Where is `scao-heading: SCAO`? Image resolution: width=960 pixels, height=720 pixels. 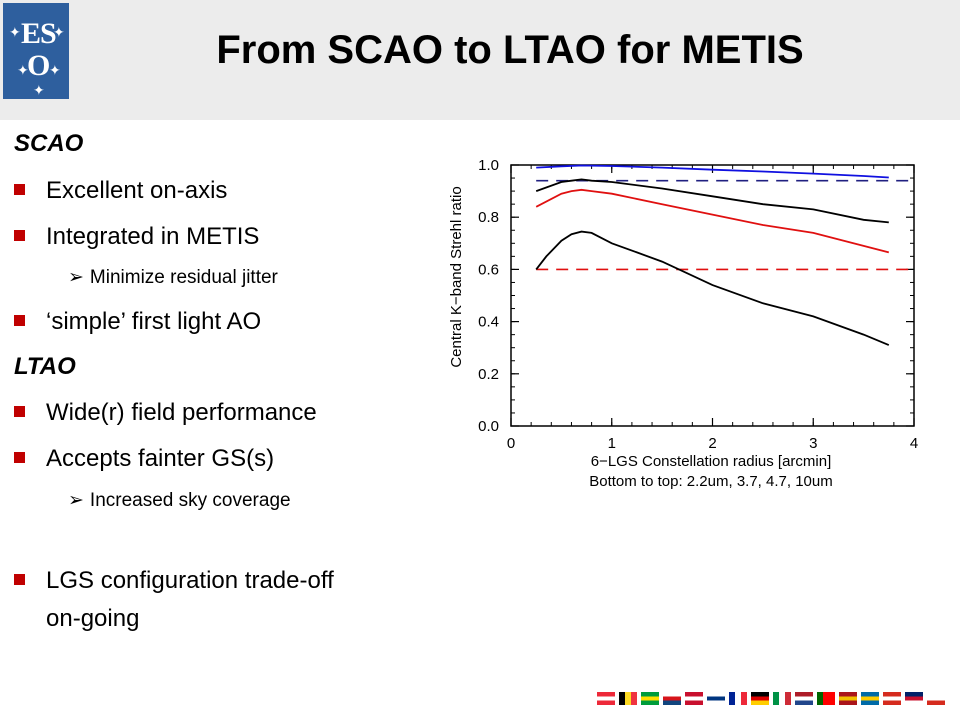
scao-heading: SCAO is located at coordinates (49, 143).